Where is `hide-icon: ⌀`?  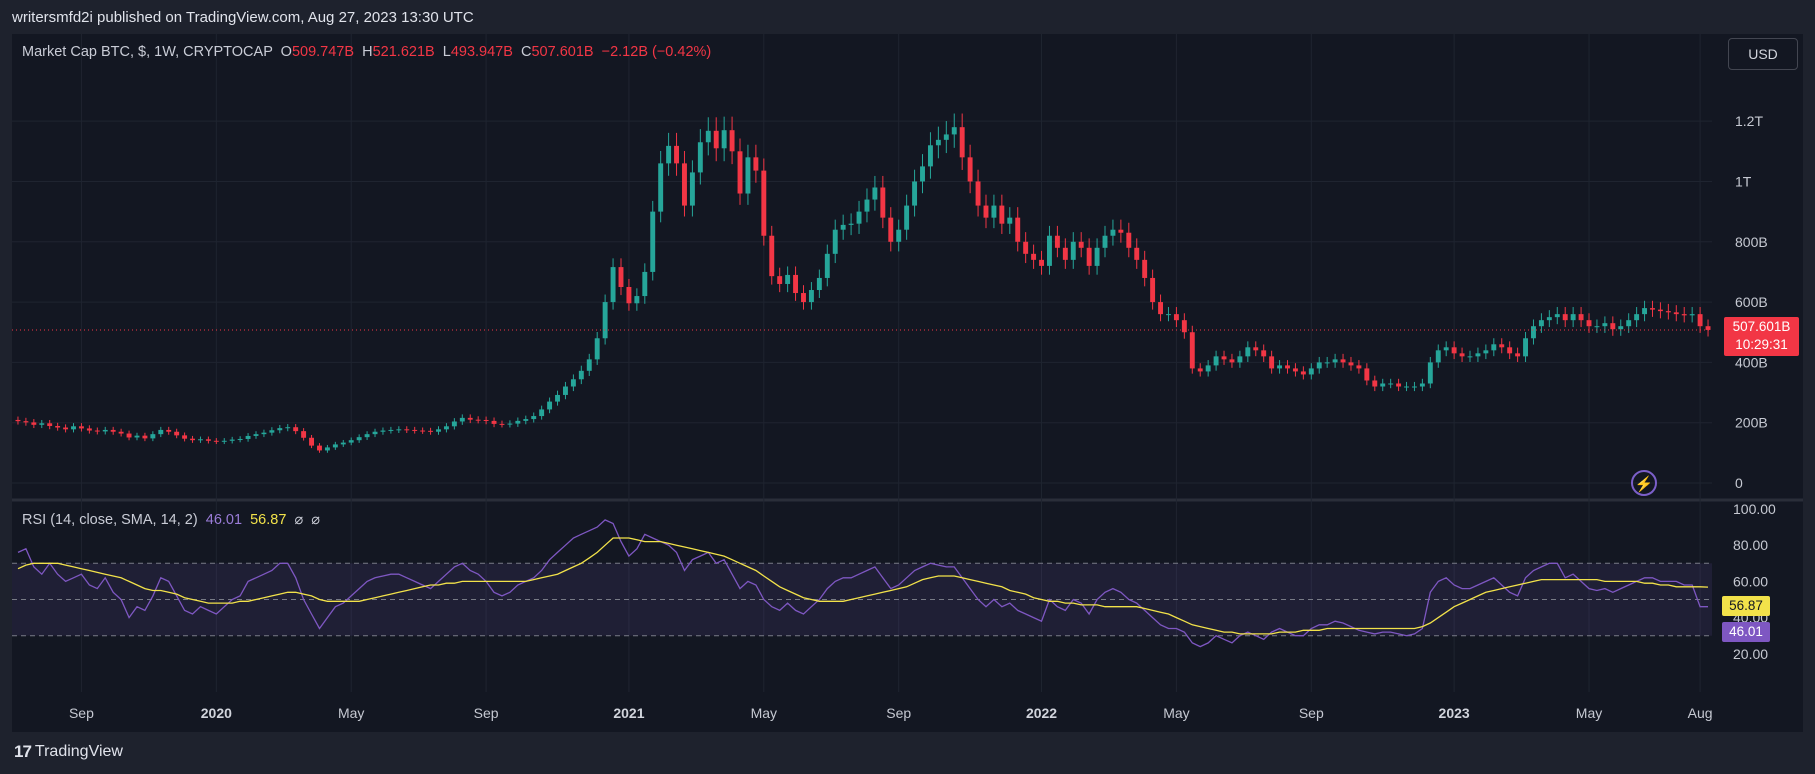
hide-icon: ⌀ is located at coordinates (299, 520).